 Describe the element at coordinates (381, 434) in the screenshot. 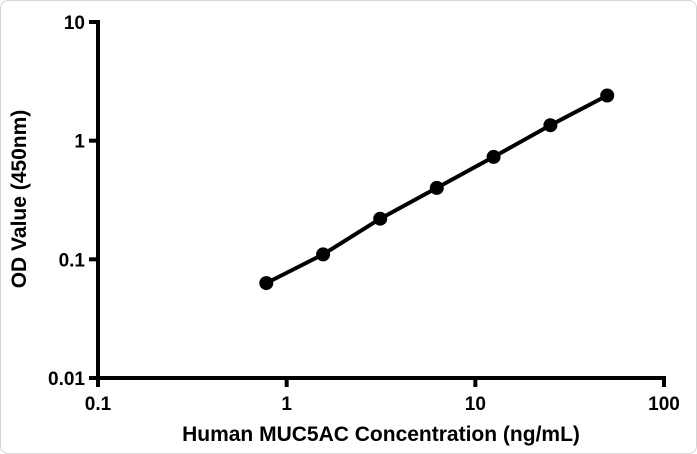

I see `x-axis-title: Human MUC5AC Concentration (ng/mL)` at that location.